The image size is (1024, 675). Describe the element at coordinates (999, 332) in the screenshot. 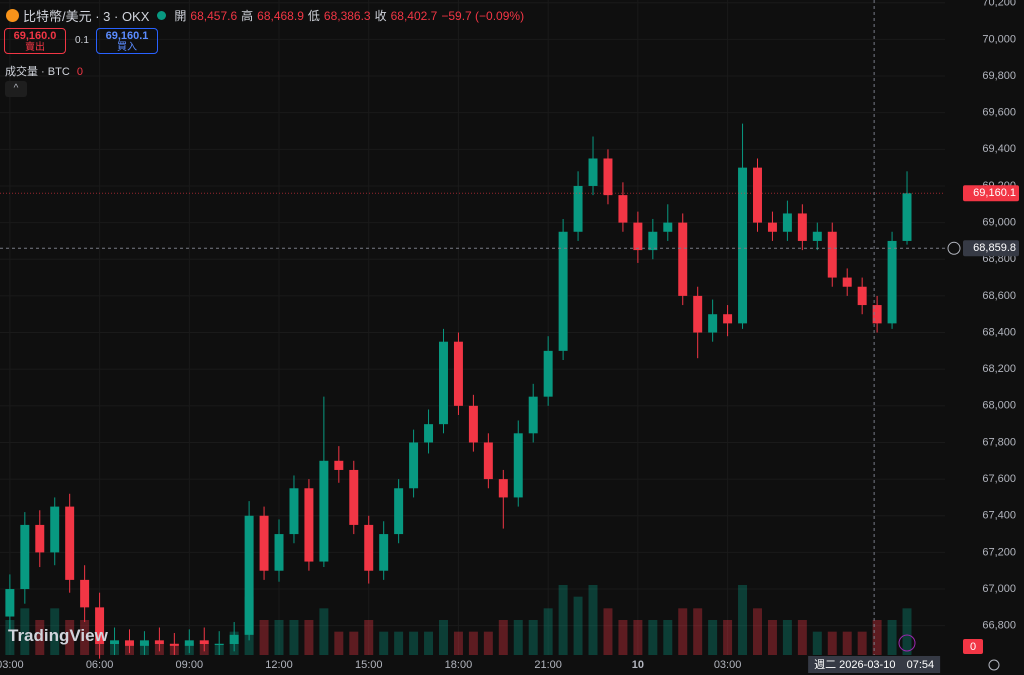

I see `y-tick-label: 68,400` at that location.